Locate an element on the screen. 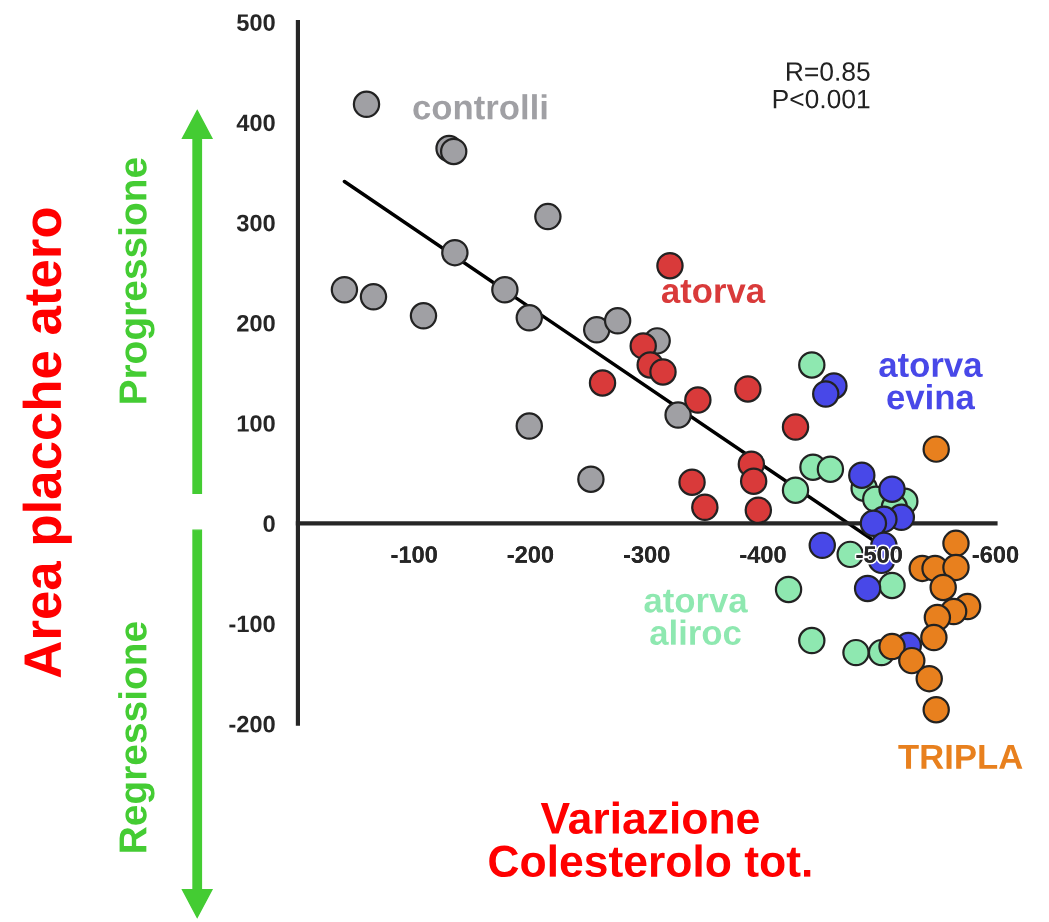 This screenshot has height=922, width=1049. y-tick-label: 500 is located at coordinates (256, 22).